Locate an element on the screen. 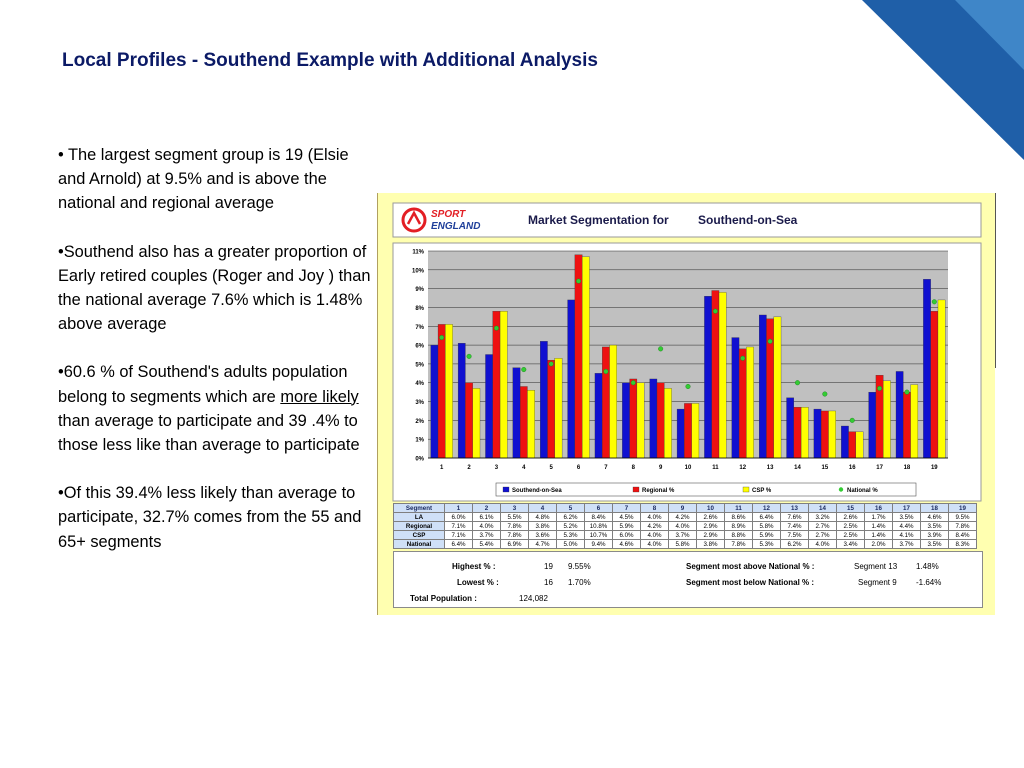  bar-regional--8 is located at coordinates (633, 418).